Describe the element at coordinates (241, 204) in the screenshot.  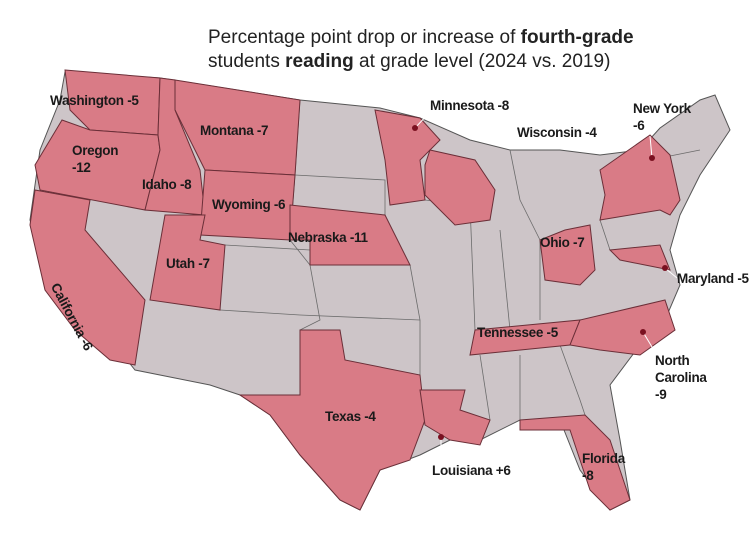
I see `state-name: Wyoming` at that location.